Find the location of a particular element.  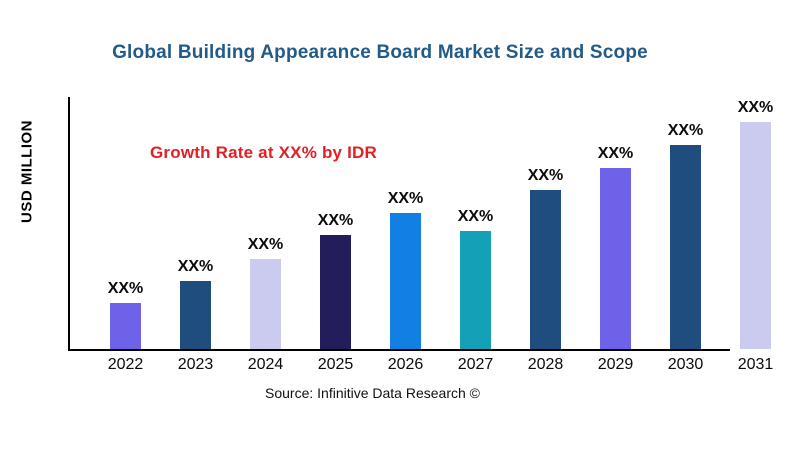

bar-value-label-2027: XX% is located at coordinates (475, 216).